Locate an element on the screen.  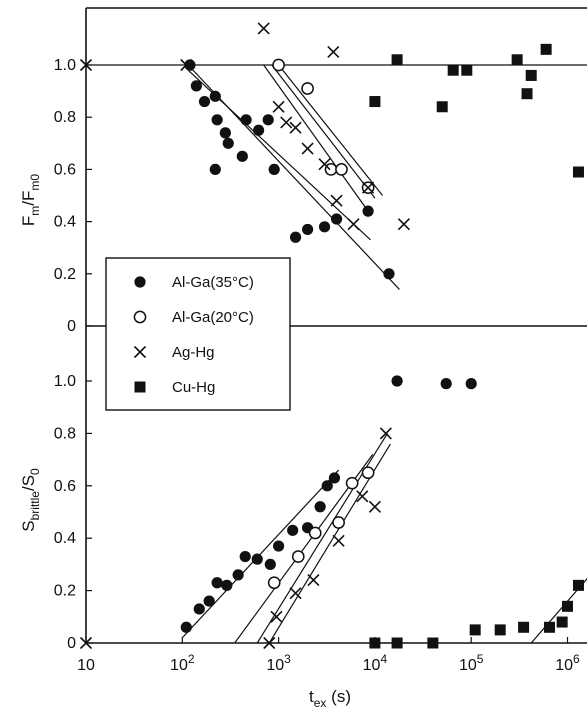
bottom-y-tick-label: 0.8 is located at coordinates (65, 433).